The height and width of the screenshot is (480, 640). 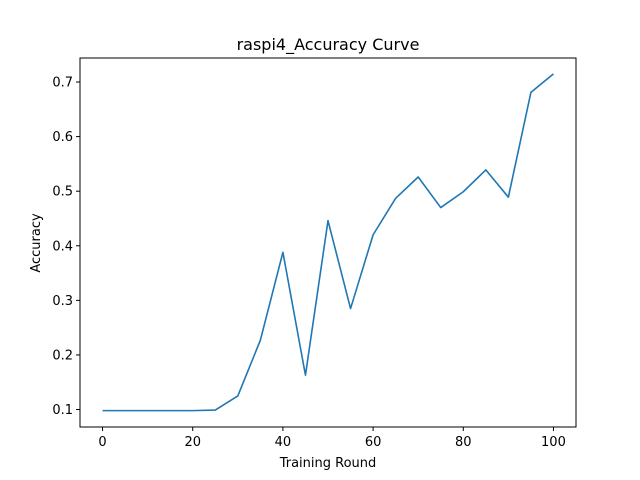 I want to click on chart-title: raspi4_Accuracy Curve, so click(x=328, y=45).